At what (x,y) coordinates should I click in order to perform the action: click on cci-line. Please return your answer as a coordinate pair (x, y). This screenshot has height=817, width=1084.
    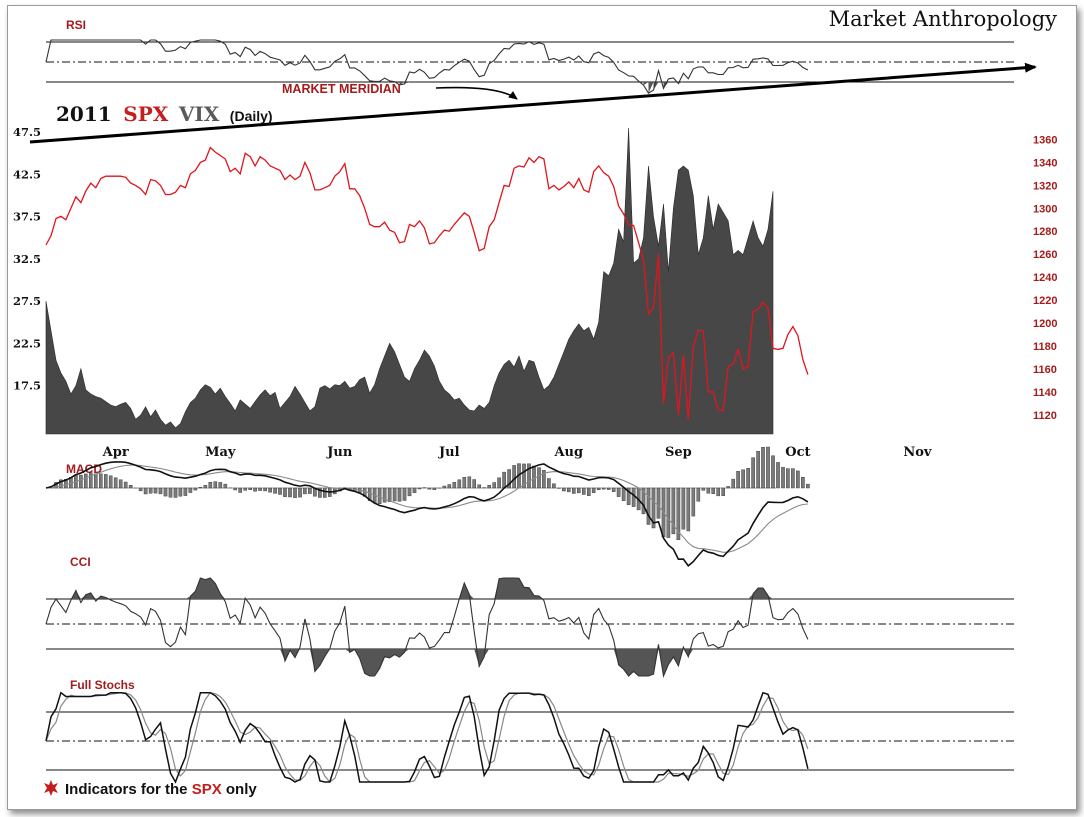
    Looking at the image, I should click on (427, 627).